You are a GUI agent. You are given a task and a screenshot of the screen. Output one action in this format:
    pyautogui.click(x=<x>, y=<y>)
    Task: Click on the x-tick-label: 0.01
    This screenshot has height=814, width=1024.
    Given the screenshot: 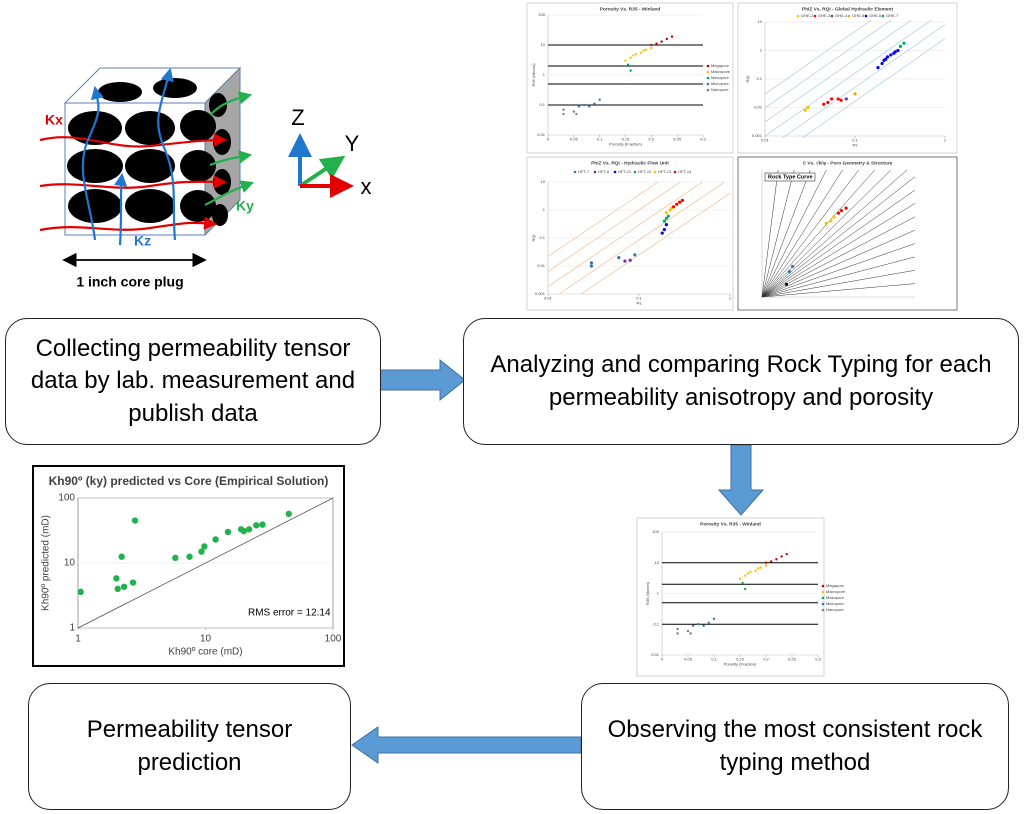 What is the action you would take?
    pyautogui.click(x=548, y=297)
    